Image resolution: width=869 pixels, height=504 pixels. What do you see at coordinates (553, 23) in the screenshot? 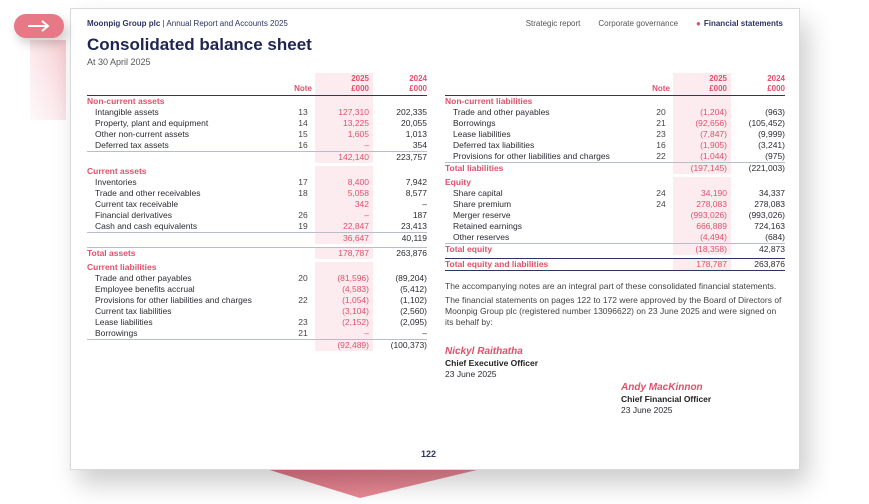
I see `nav-strategic-report: Strategic report` at bounding box center [553, 23].